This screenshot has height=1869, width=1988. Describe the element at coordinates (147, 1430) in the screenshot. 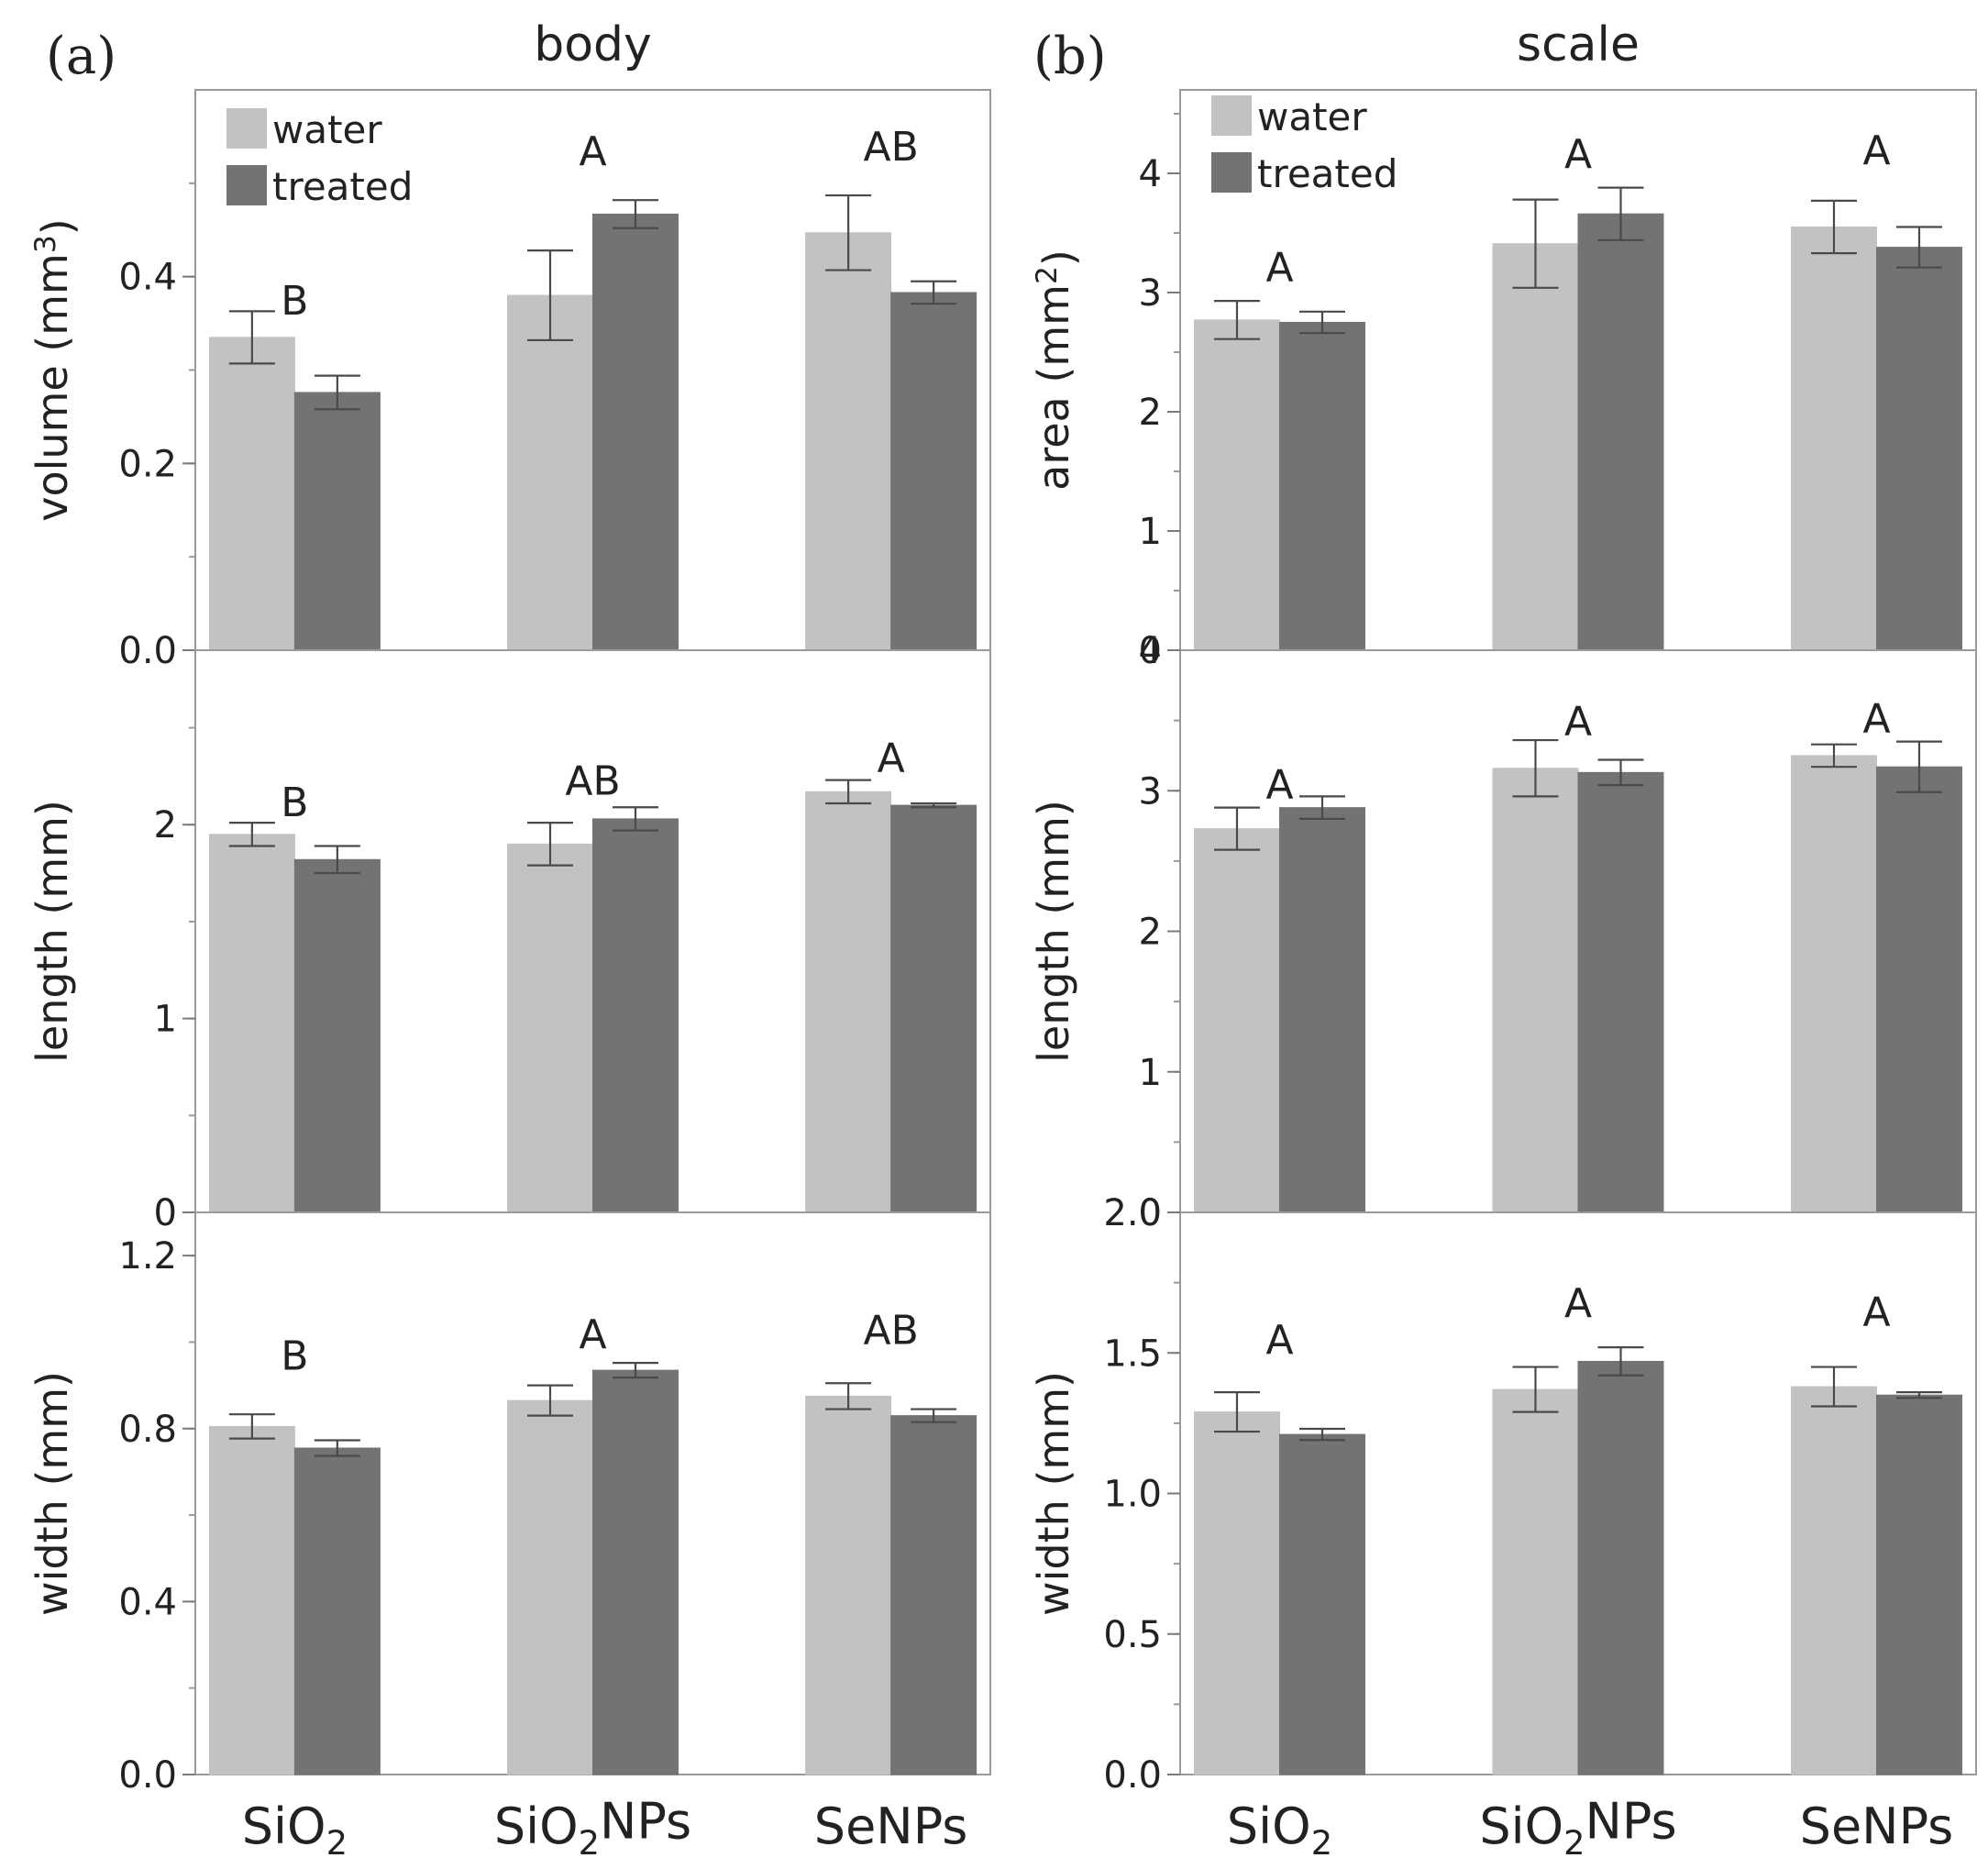

I see `y-tick-label: 0.8` at that location.